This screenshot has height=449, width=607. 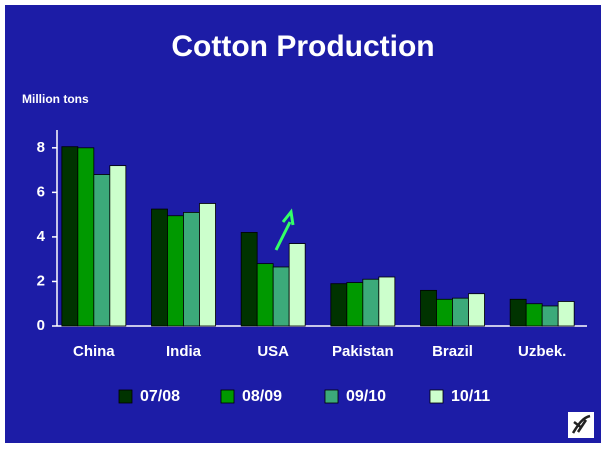 What do you see at coordinates (273, 351) in the screenshot?
I see `x-tick-label: USA` at bounding box center [273, 351].